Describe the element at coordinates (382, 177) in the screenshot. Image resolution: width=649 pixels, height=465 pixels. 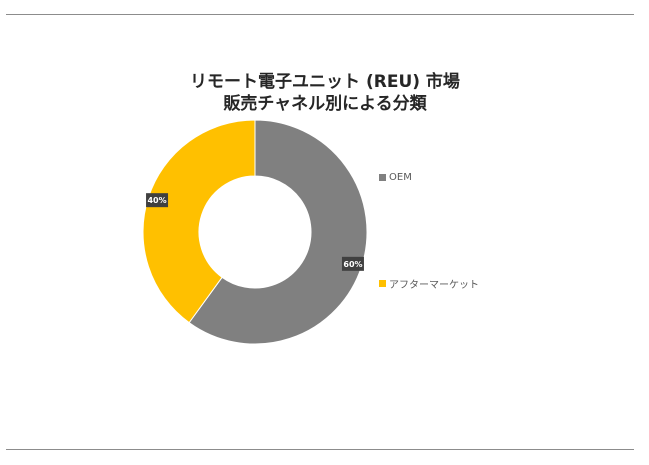
I see `legend-swatch-oem` at that location.